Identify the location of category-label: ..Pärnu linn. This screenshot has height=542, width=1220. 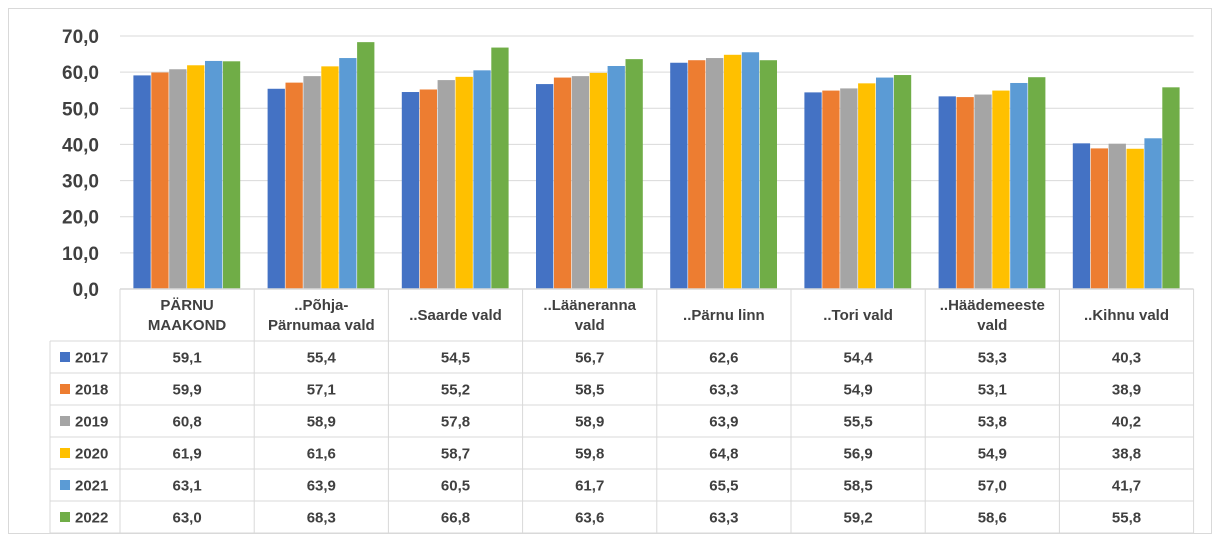
(724, 315).